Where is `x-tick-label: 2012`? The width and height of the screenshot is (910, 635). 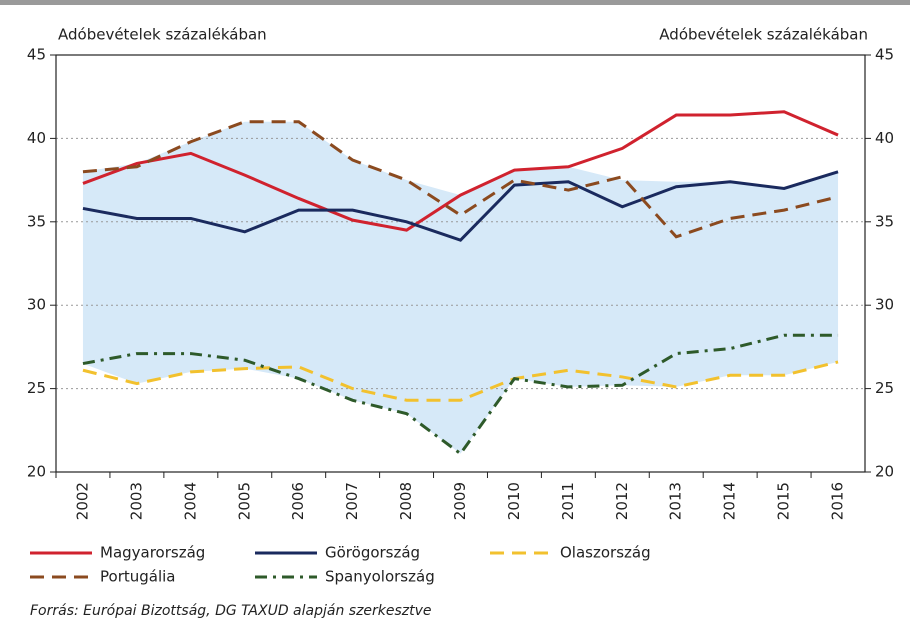 x-tick-label: 2012 is located at coordinates (622, 501).